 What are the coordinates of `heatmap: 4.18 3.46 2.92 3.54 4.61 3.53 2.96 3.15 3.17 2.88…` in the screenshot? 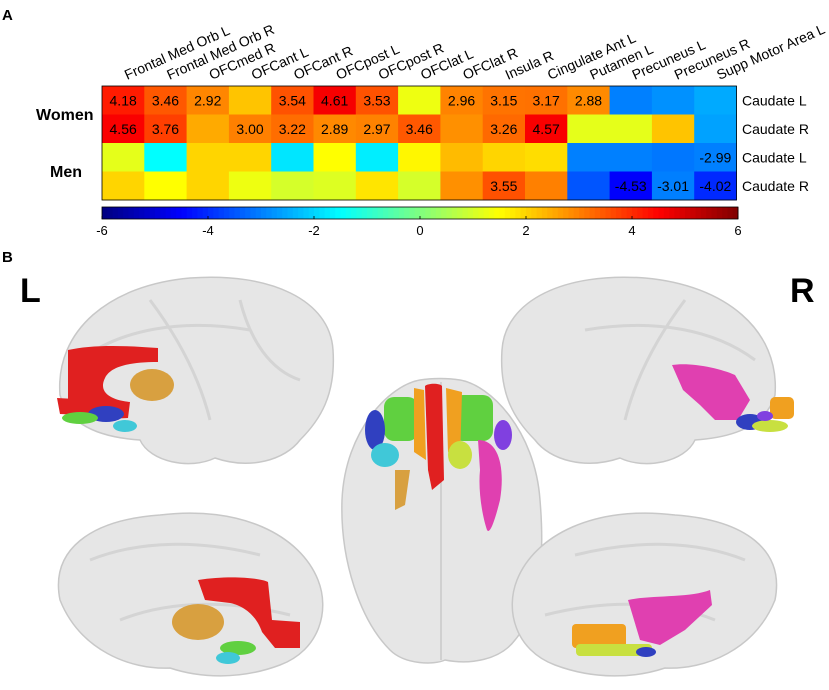 It's located at (419, 143).